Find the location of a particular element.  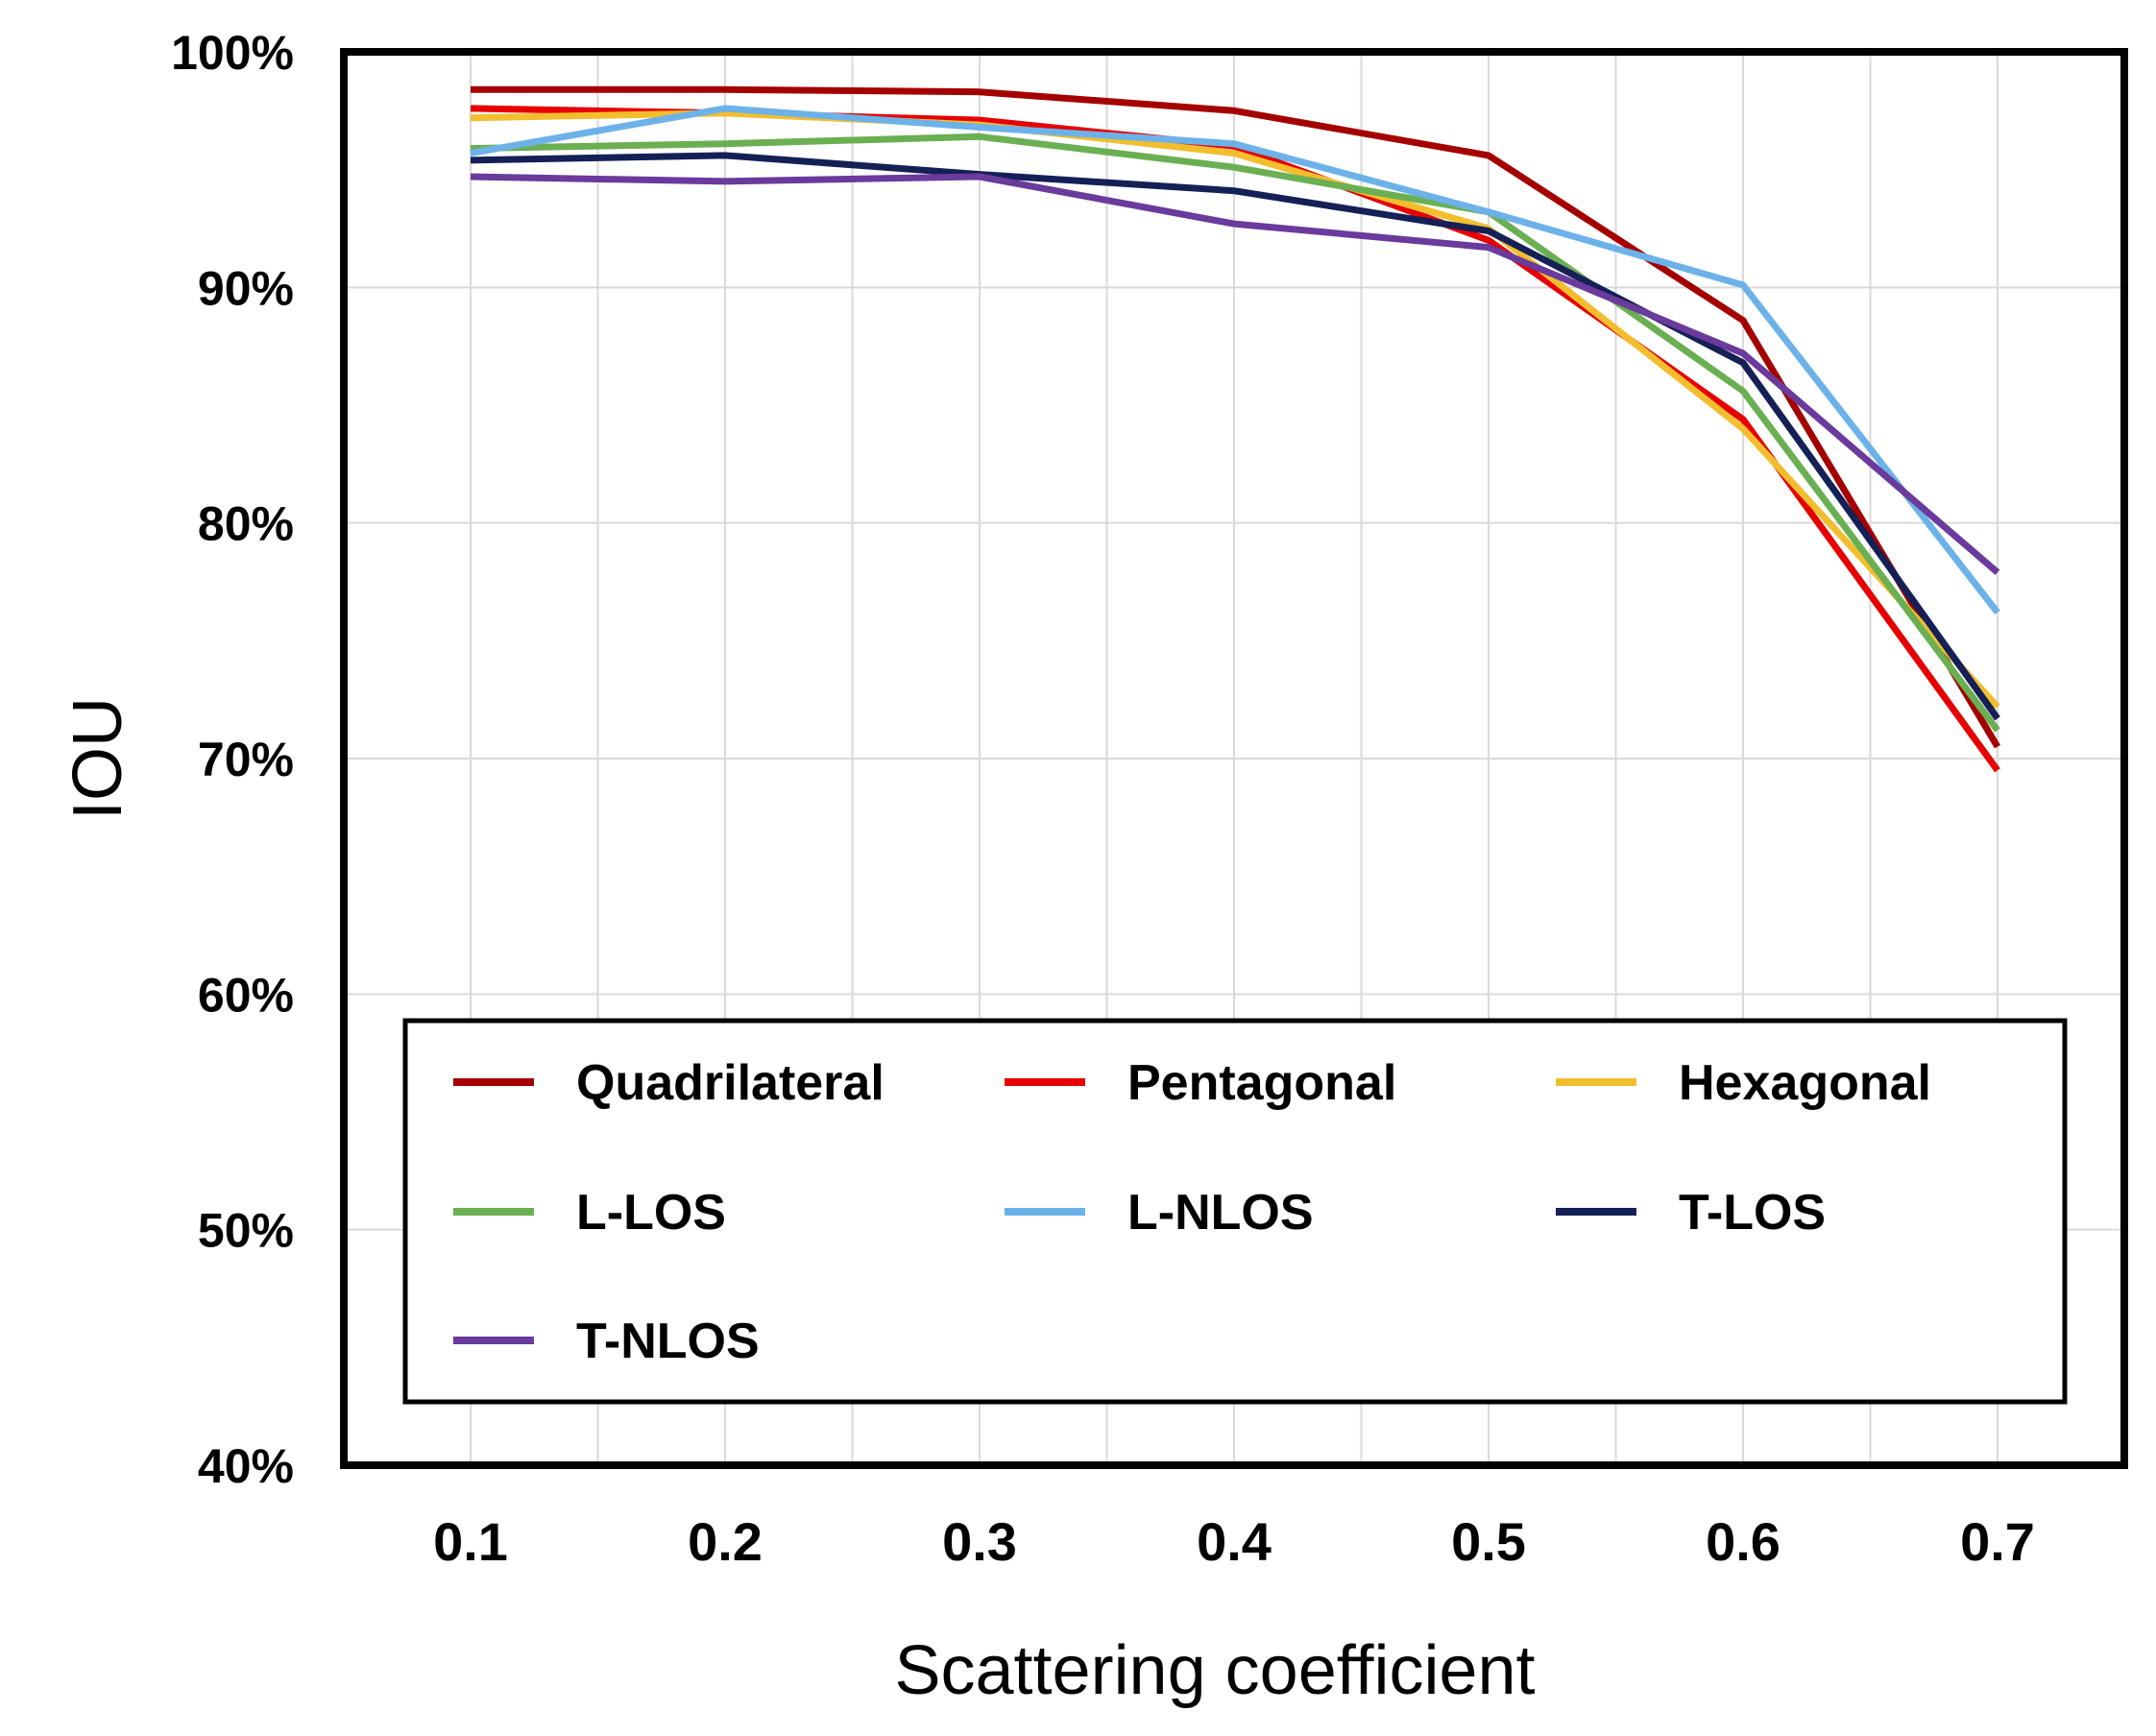

y-tick-label: 90% is located at coordinates (246, 288).